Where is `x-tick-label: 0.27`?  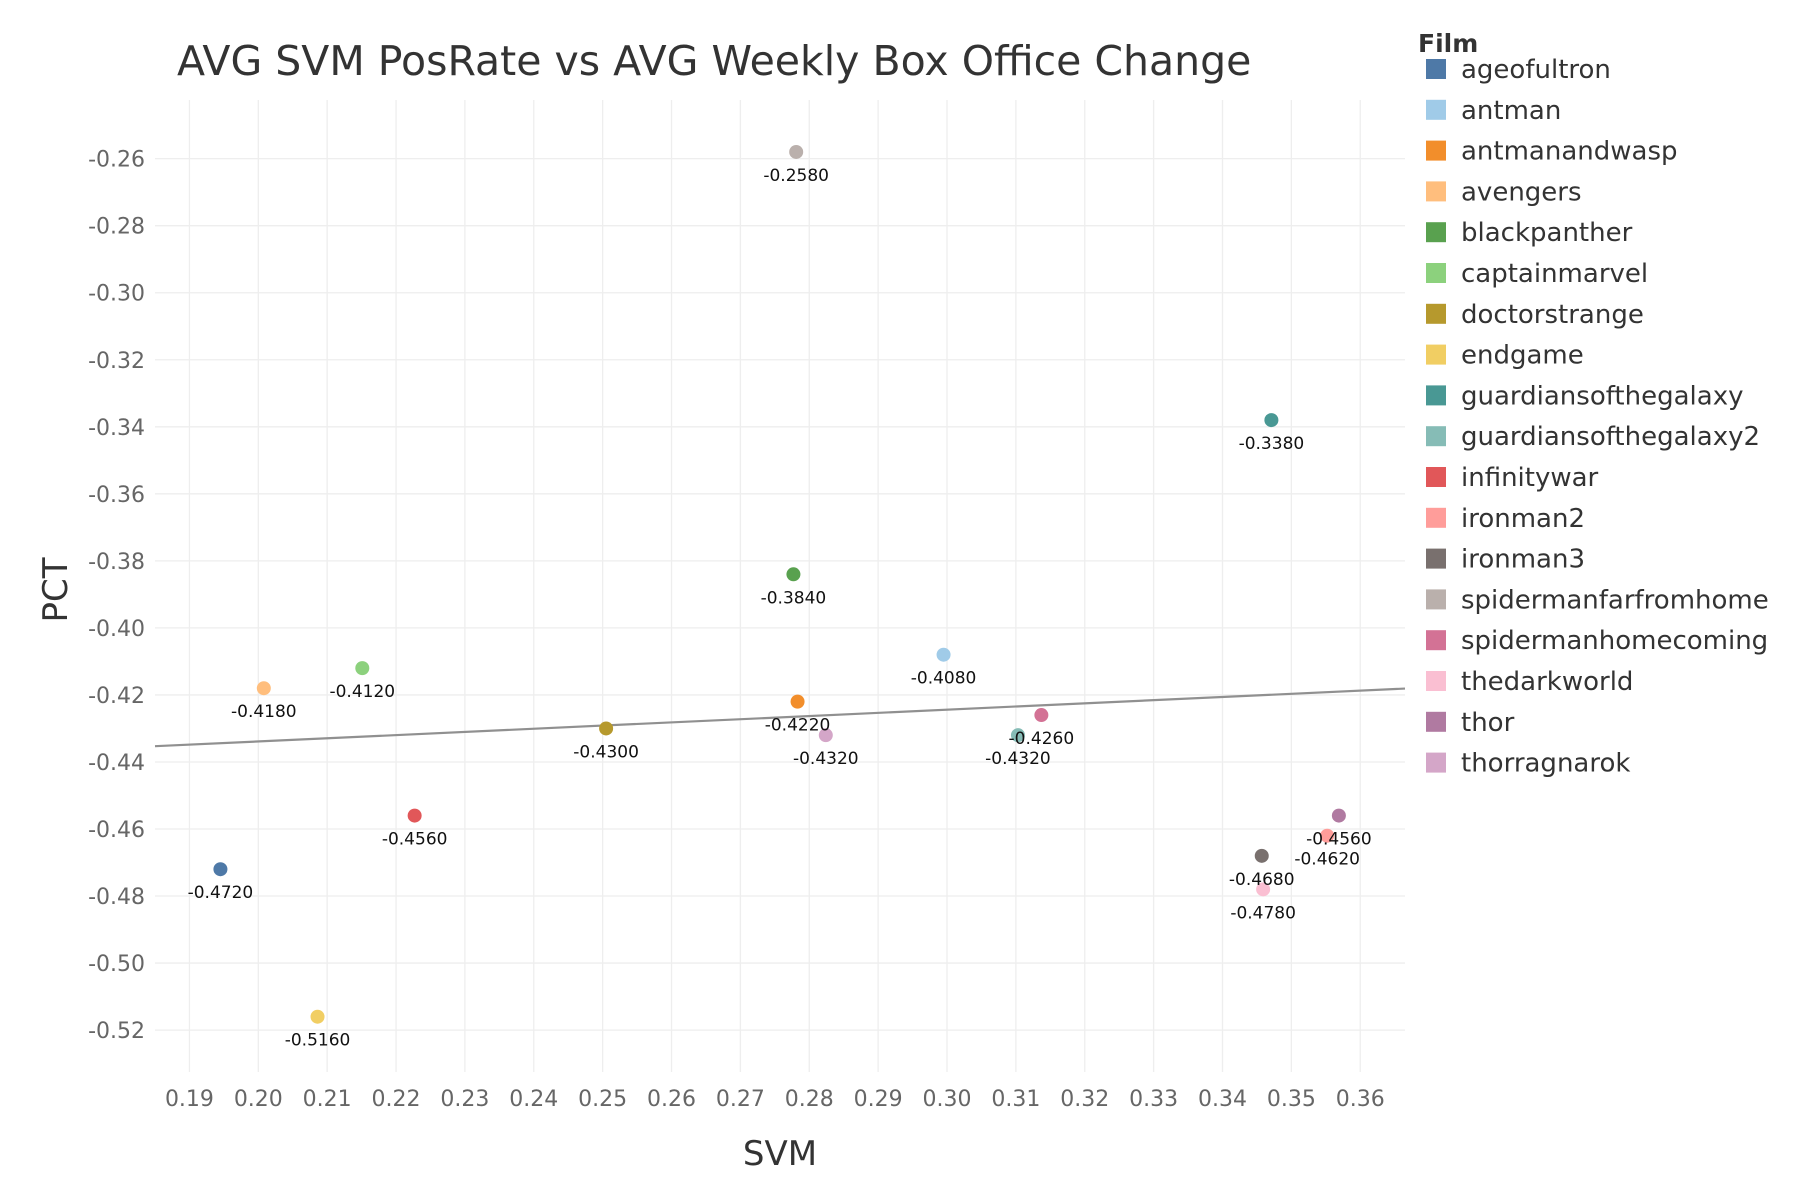
x-tick-label: 0.27 is located at coordinates (740, 1099).